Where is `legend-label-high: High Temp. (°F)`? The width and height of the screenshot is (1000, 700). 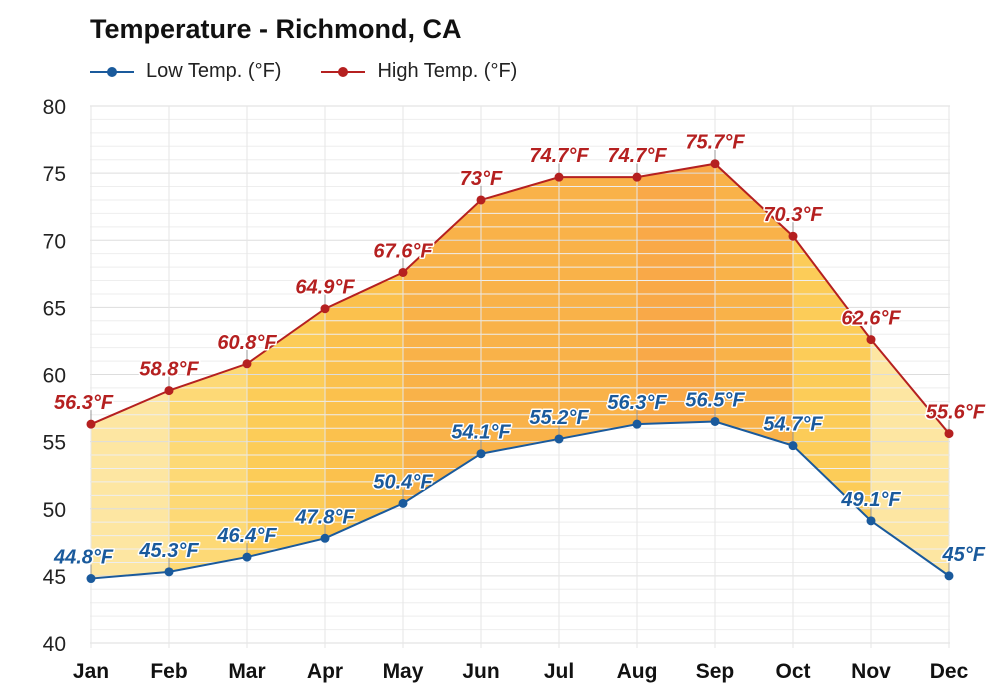 legend-label-high: High Temp. (°F) is located at coordinates (447, 71).